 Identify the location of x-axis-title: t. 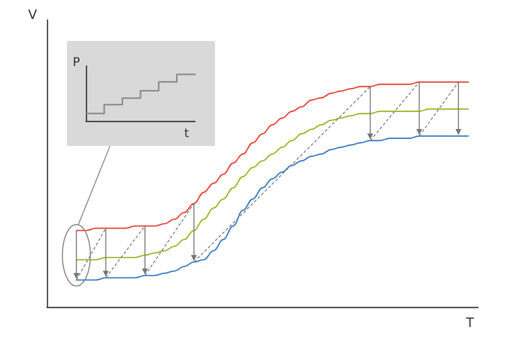
(187, 133).